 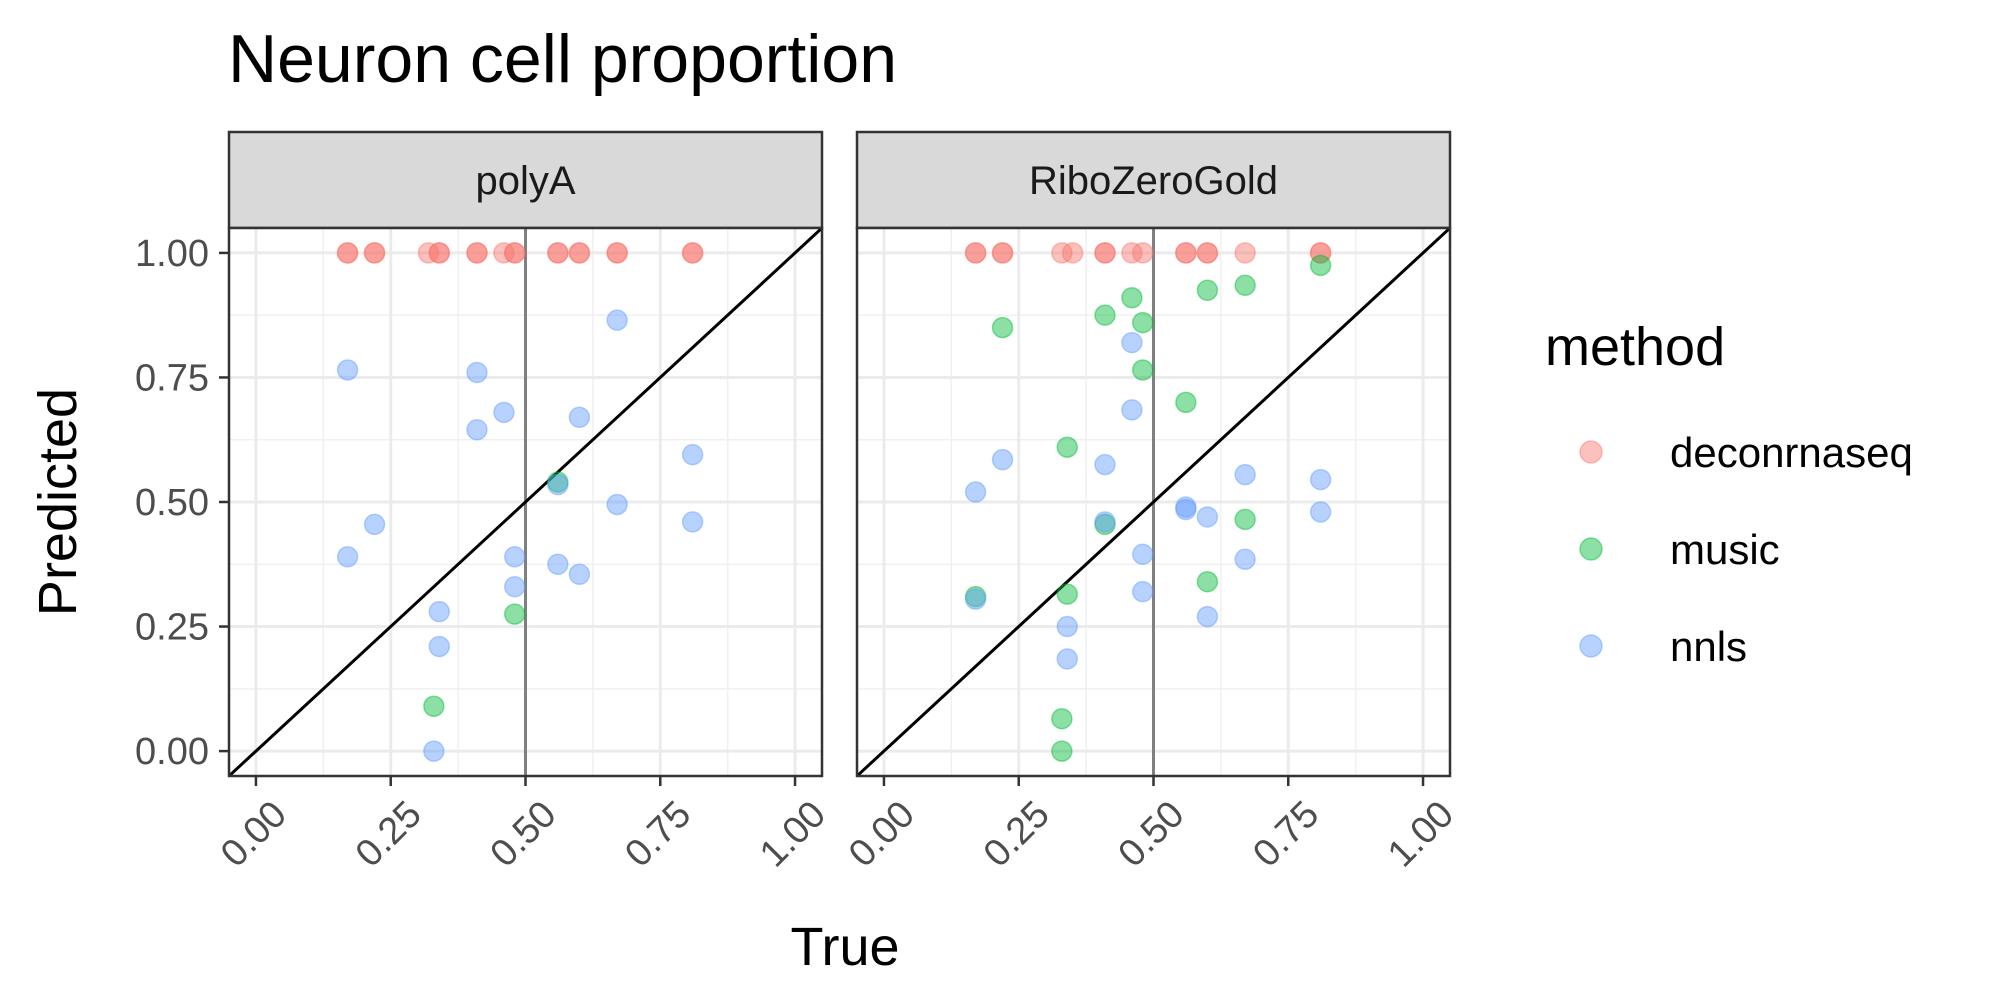 What do you see at coordinates (1148, 500) in the screenshot?
I see `series-nnls` at bounding box center [1148, 500].